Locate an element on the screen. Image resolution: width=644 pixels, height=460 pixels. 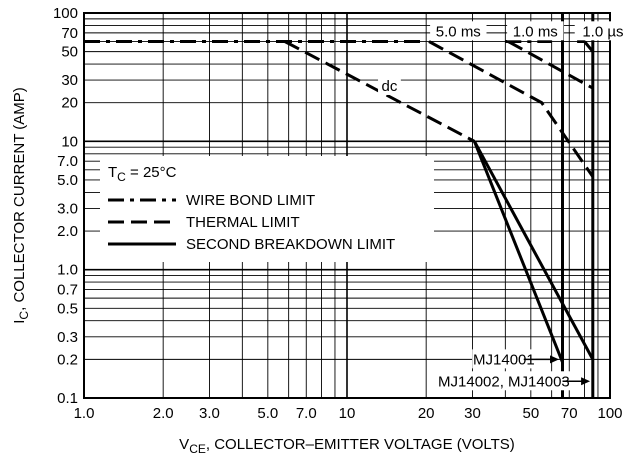
y-tick-label: 100 is located at coordinates (65, 13).